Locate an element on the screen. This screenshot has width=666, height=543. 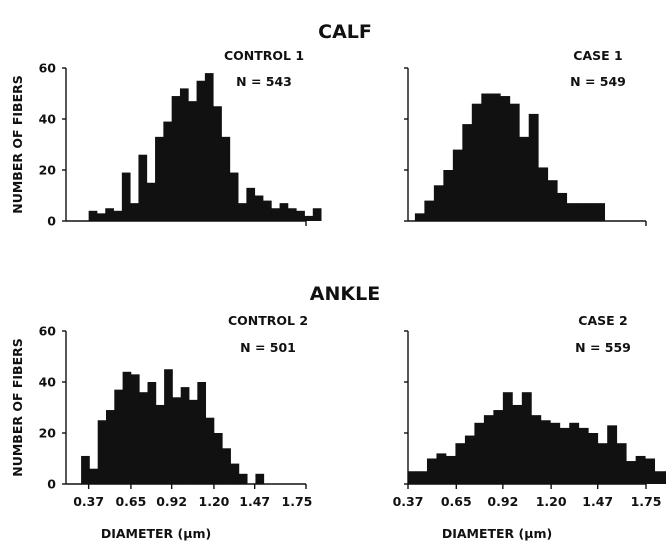
panel-label: CASE 1 is located at coordinates (597, 55).